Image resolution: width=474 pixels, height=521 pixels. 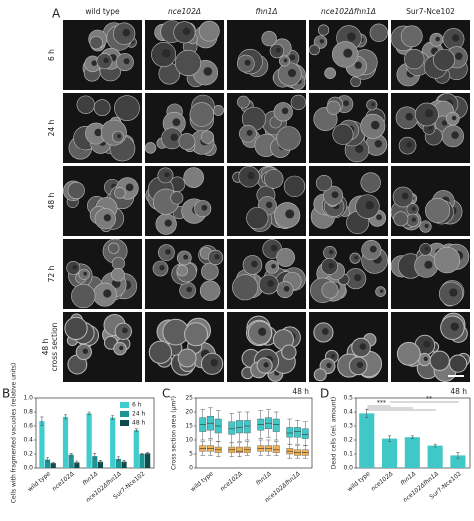 I want to click on row-label: 72 h, so click(x=51, y=273).